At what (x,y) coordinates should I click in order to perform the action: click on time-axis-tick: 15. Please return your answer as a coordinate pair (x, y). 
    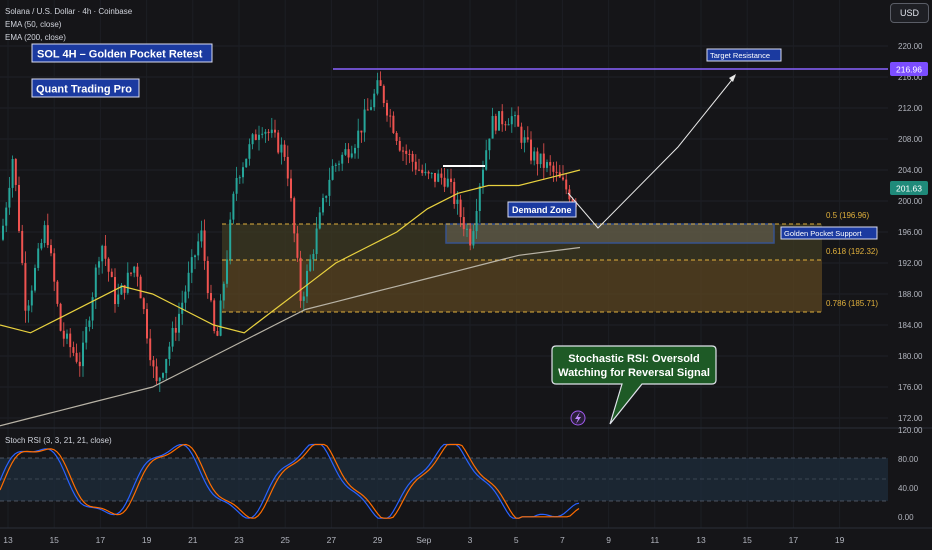
    Looking at the image, I should click on (54, 540).